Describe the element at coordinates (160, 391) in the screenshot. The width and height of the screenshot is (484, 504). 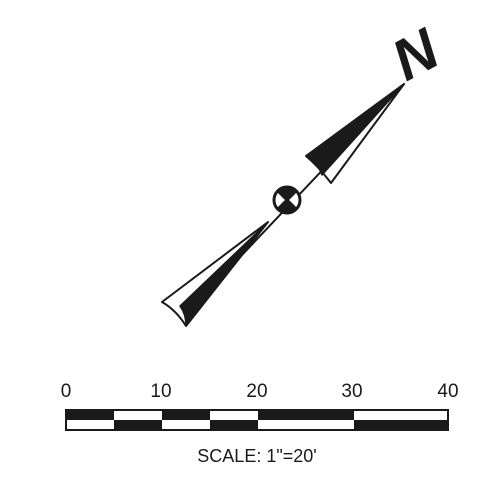
I see `scale-tick-label-10: 10` at that location.